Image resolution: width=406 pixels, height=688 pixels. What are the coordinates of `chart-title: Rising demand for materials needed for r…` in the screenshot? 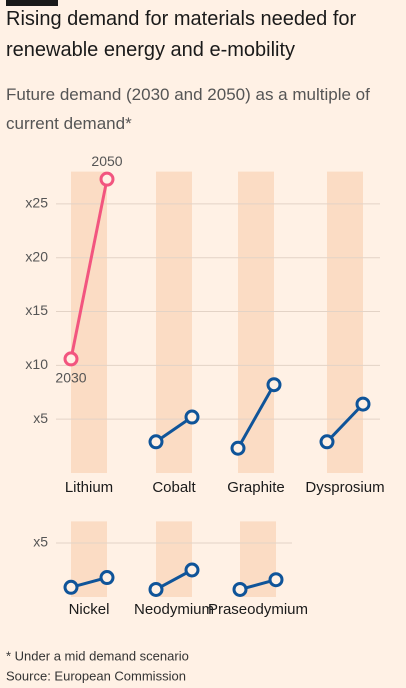 It's located at (181, 34).